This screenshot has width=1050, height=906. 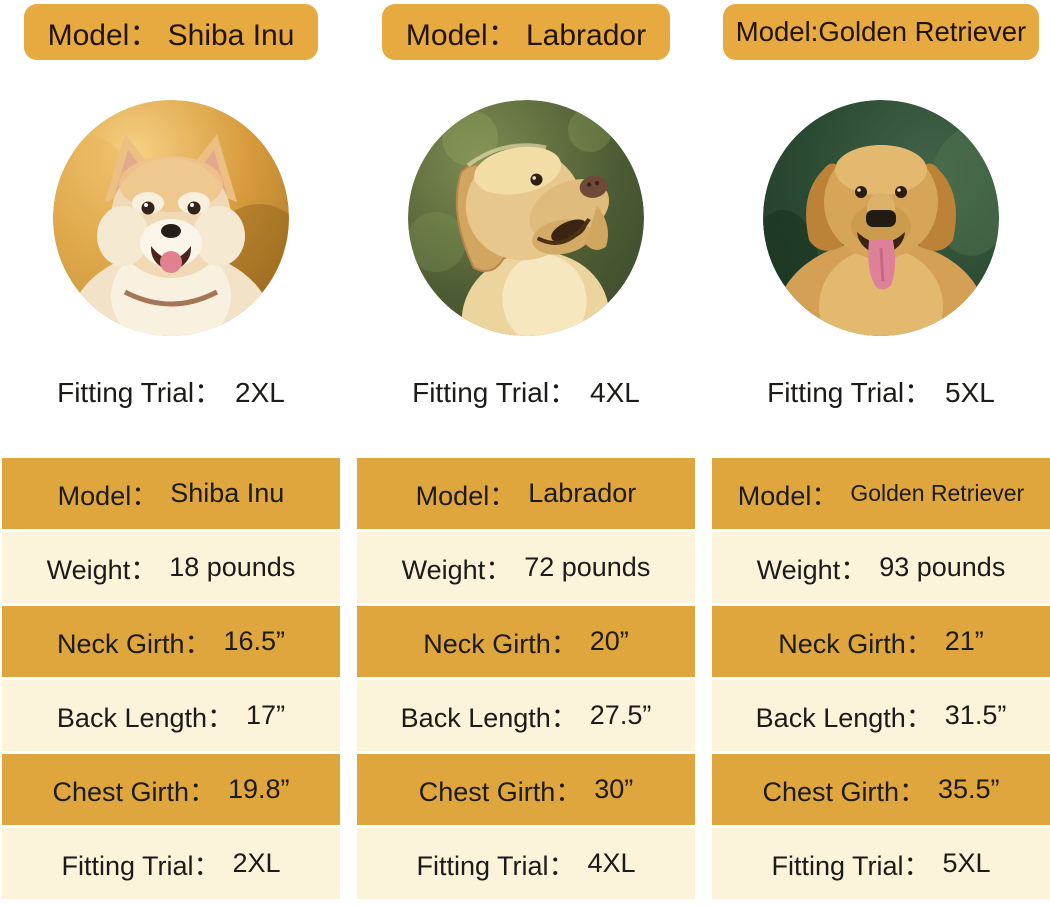 What do you see at coordinates (232, 567) in the screenshot?
I see `spec-value: 18 pounds` at bounding box center [232, 567].